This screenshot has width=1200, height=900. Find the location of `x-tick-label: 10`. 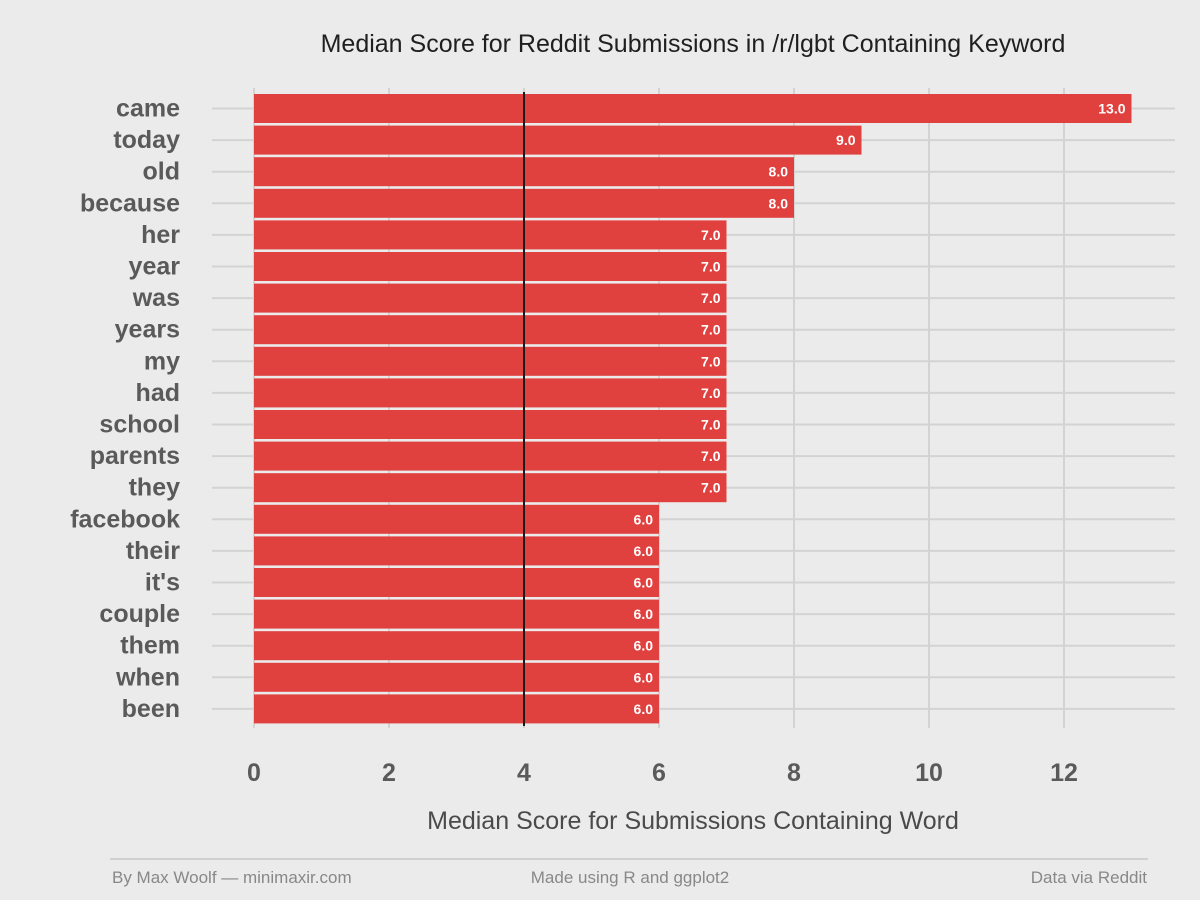

x-tick-label: 10 is located at coordinates (929, 773).